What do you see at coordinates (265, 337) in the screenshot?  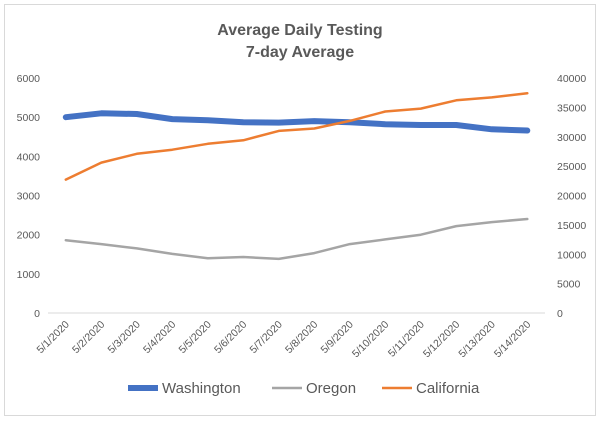 I see `x-tick-label: 5/7/2020` at bounding box center [265, 337].